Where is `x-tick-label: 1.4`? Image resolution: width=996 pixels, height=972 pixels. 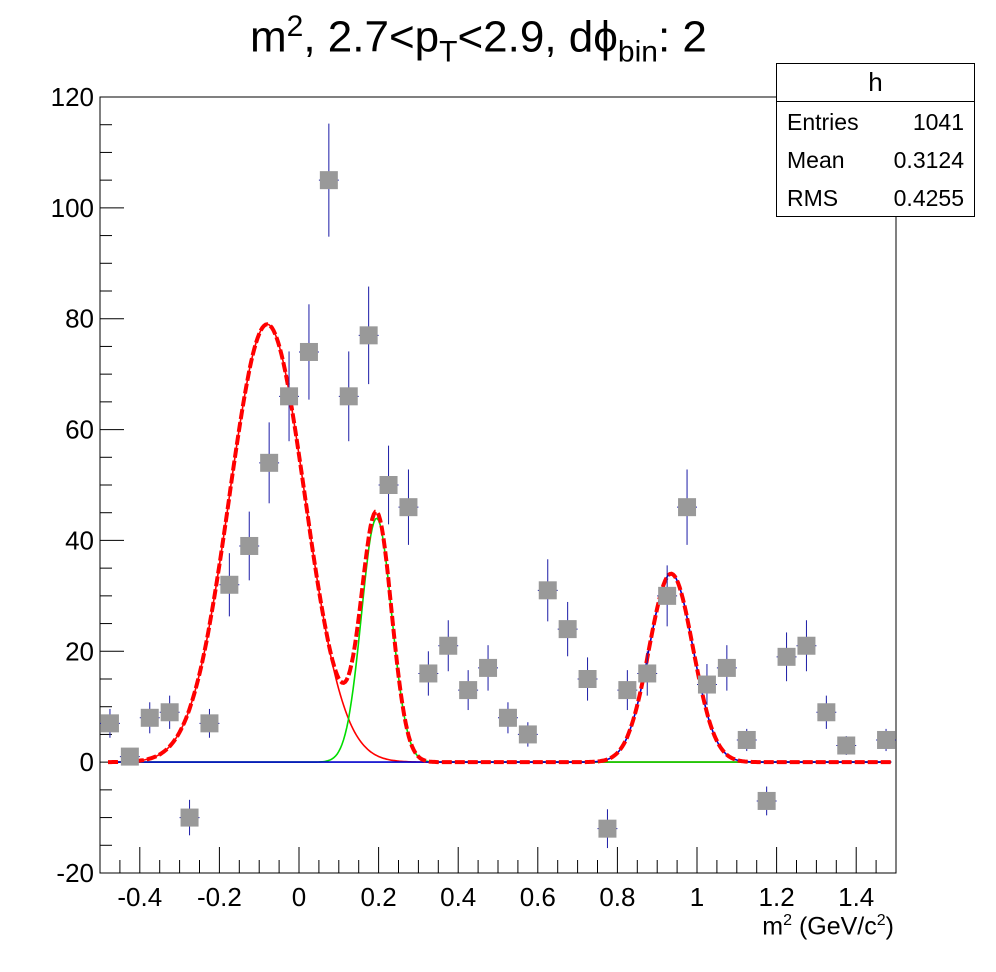 x-tick-label: 1.4 is located at coordinates (856, 897).